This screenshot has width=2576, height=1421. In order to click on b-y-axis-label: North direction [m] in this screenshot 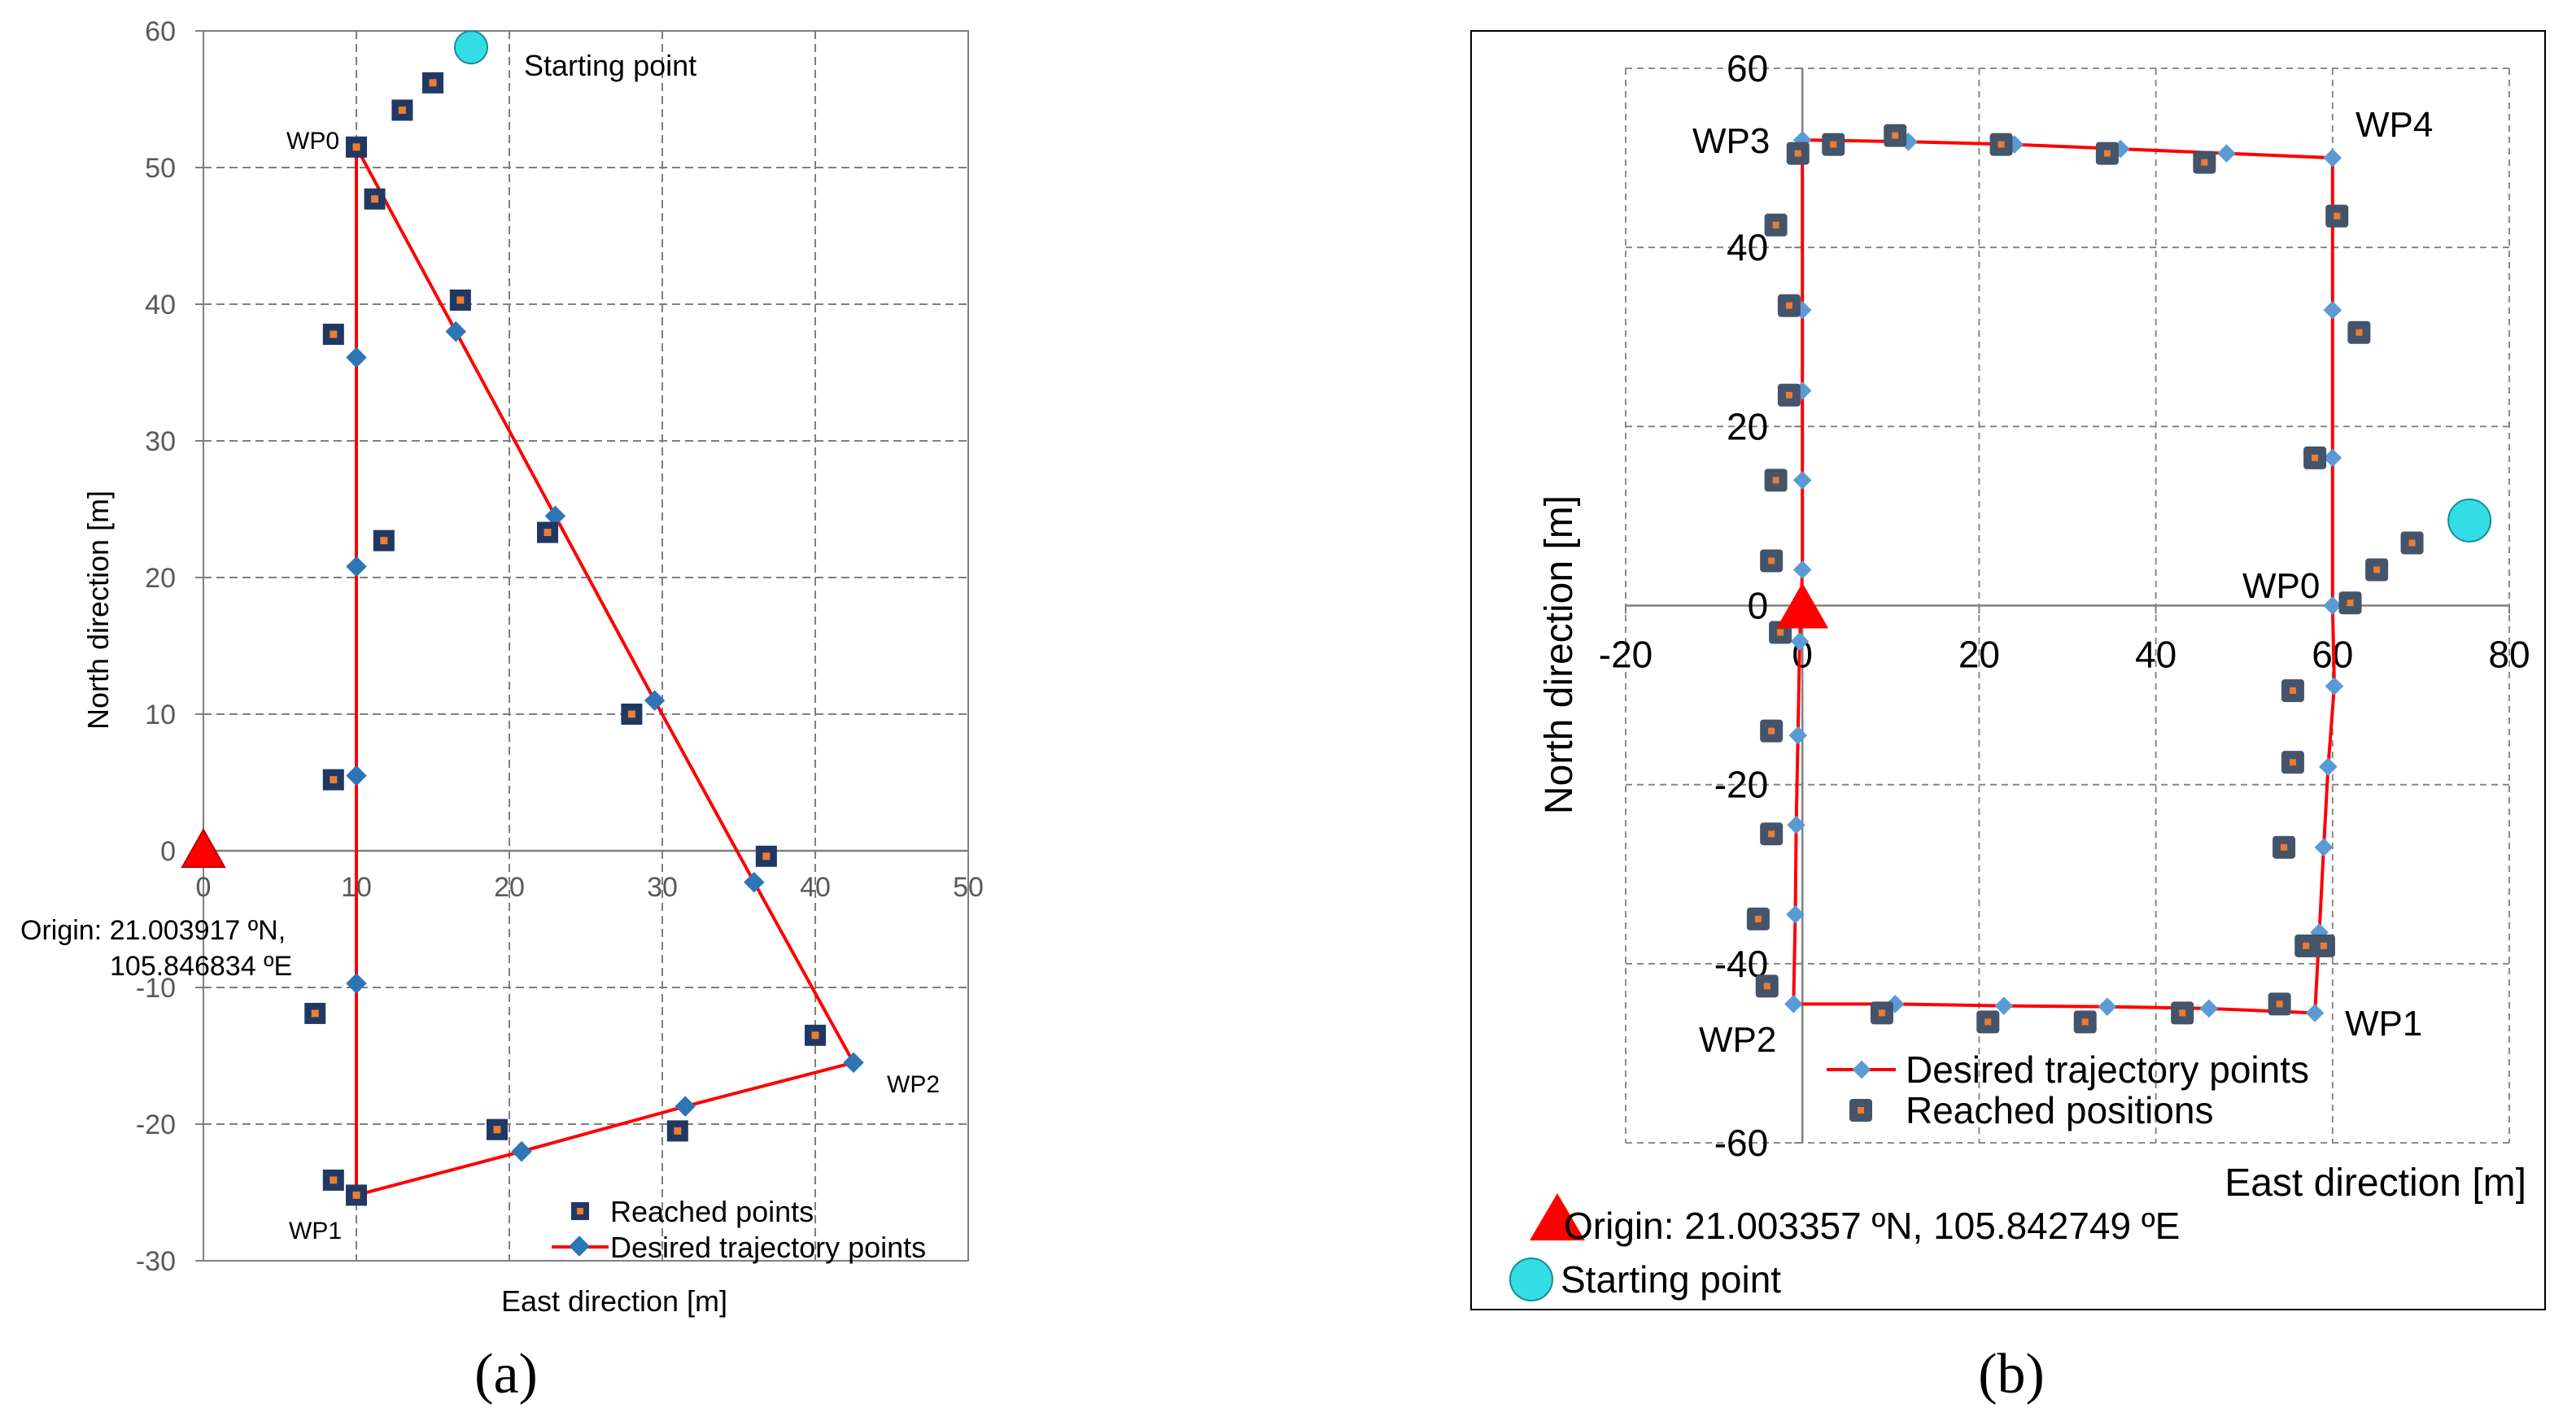, I will do `click(1559, 654)`.